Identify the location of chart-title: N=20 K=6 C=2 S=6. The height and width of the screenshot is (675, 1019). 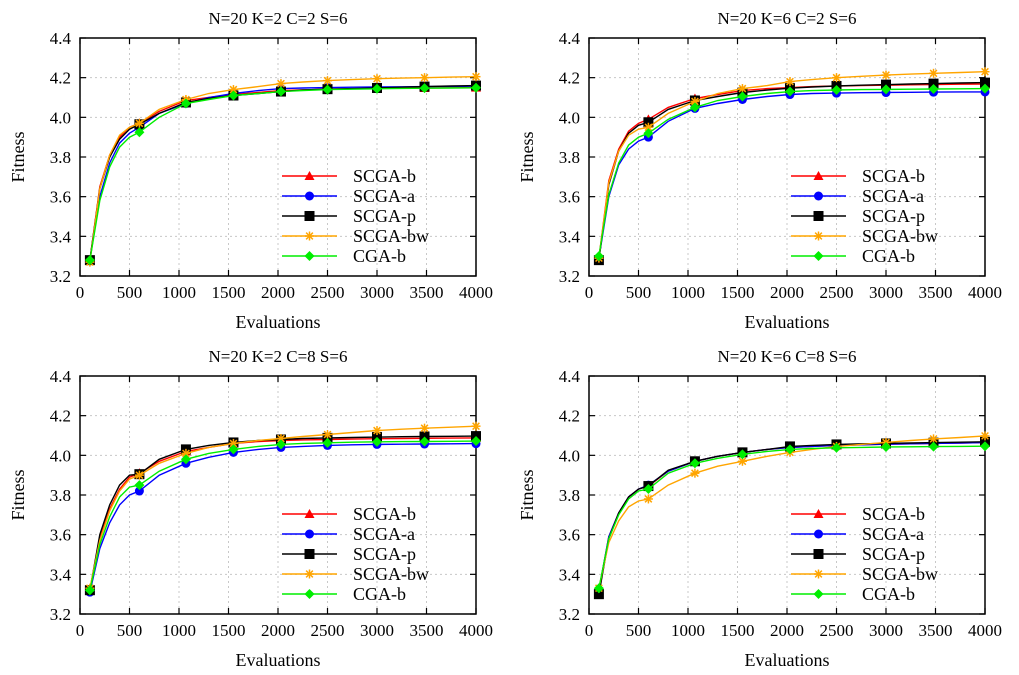
(787, 18).